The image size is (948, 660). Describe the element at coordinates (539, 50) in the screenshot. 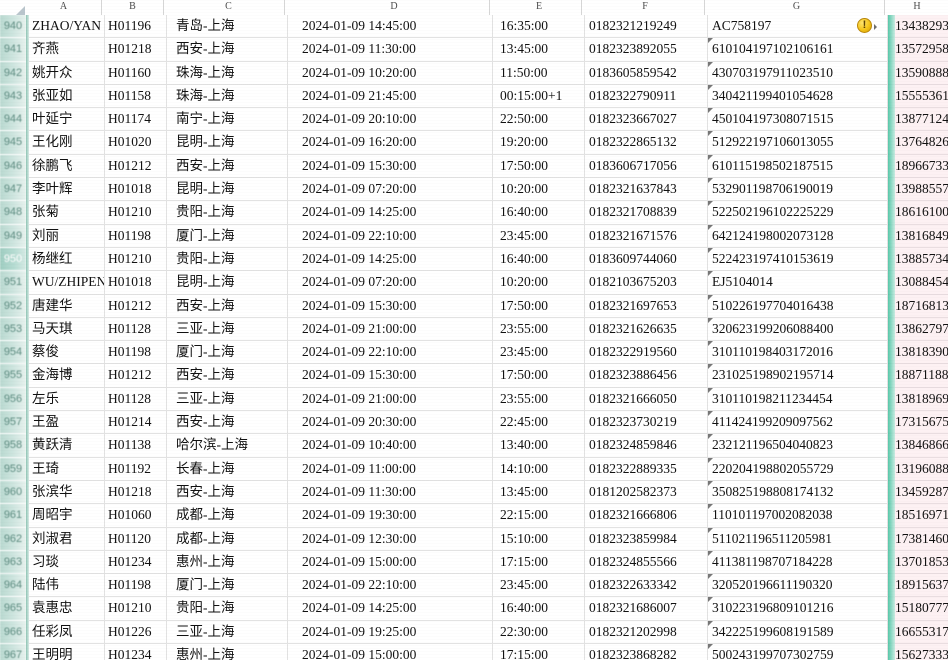

I see `cell-arrival-time: 13:45:00` at that location.